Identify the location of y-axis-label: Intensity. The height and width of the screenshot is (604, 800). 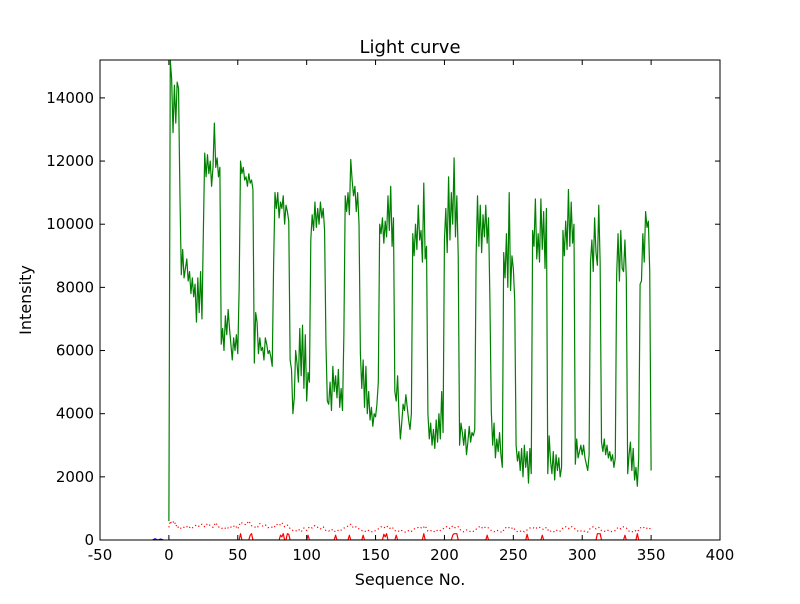
(25, 300).